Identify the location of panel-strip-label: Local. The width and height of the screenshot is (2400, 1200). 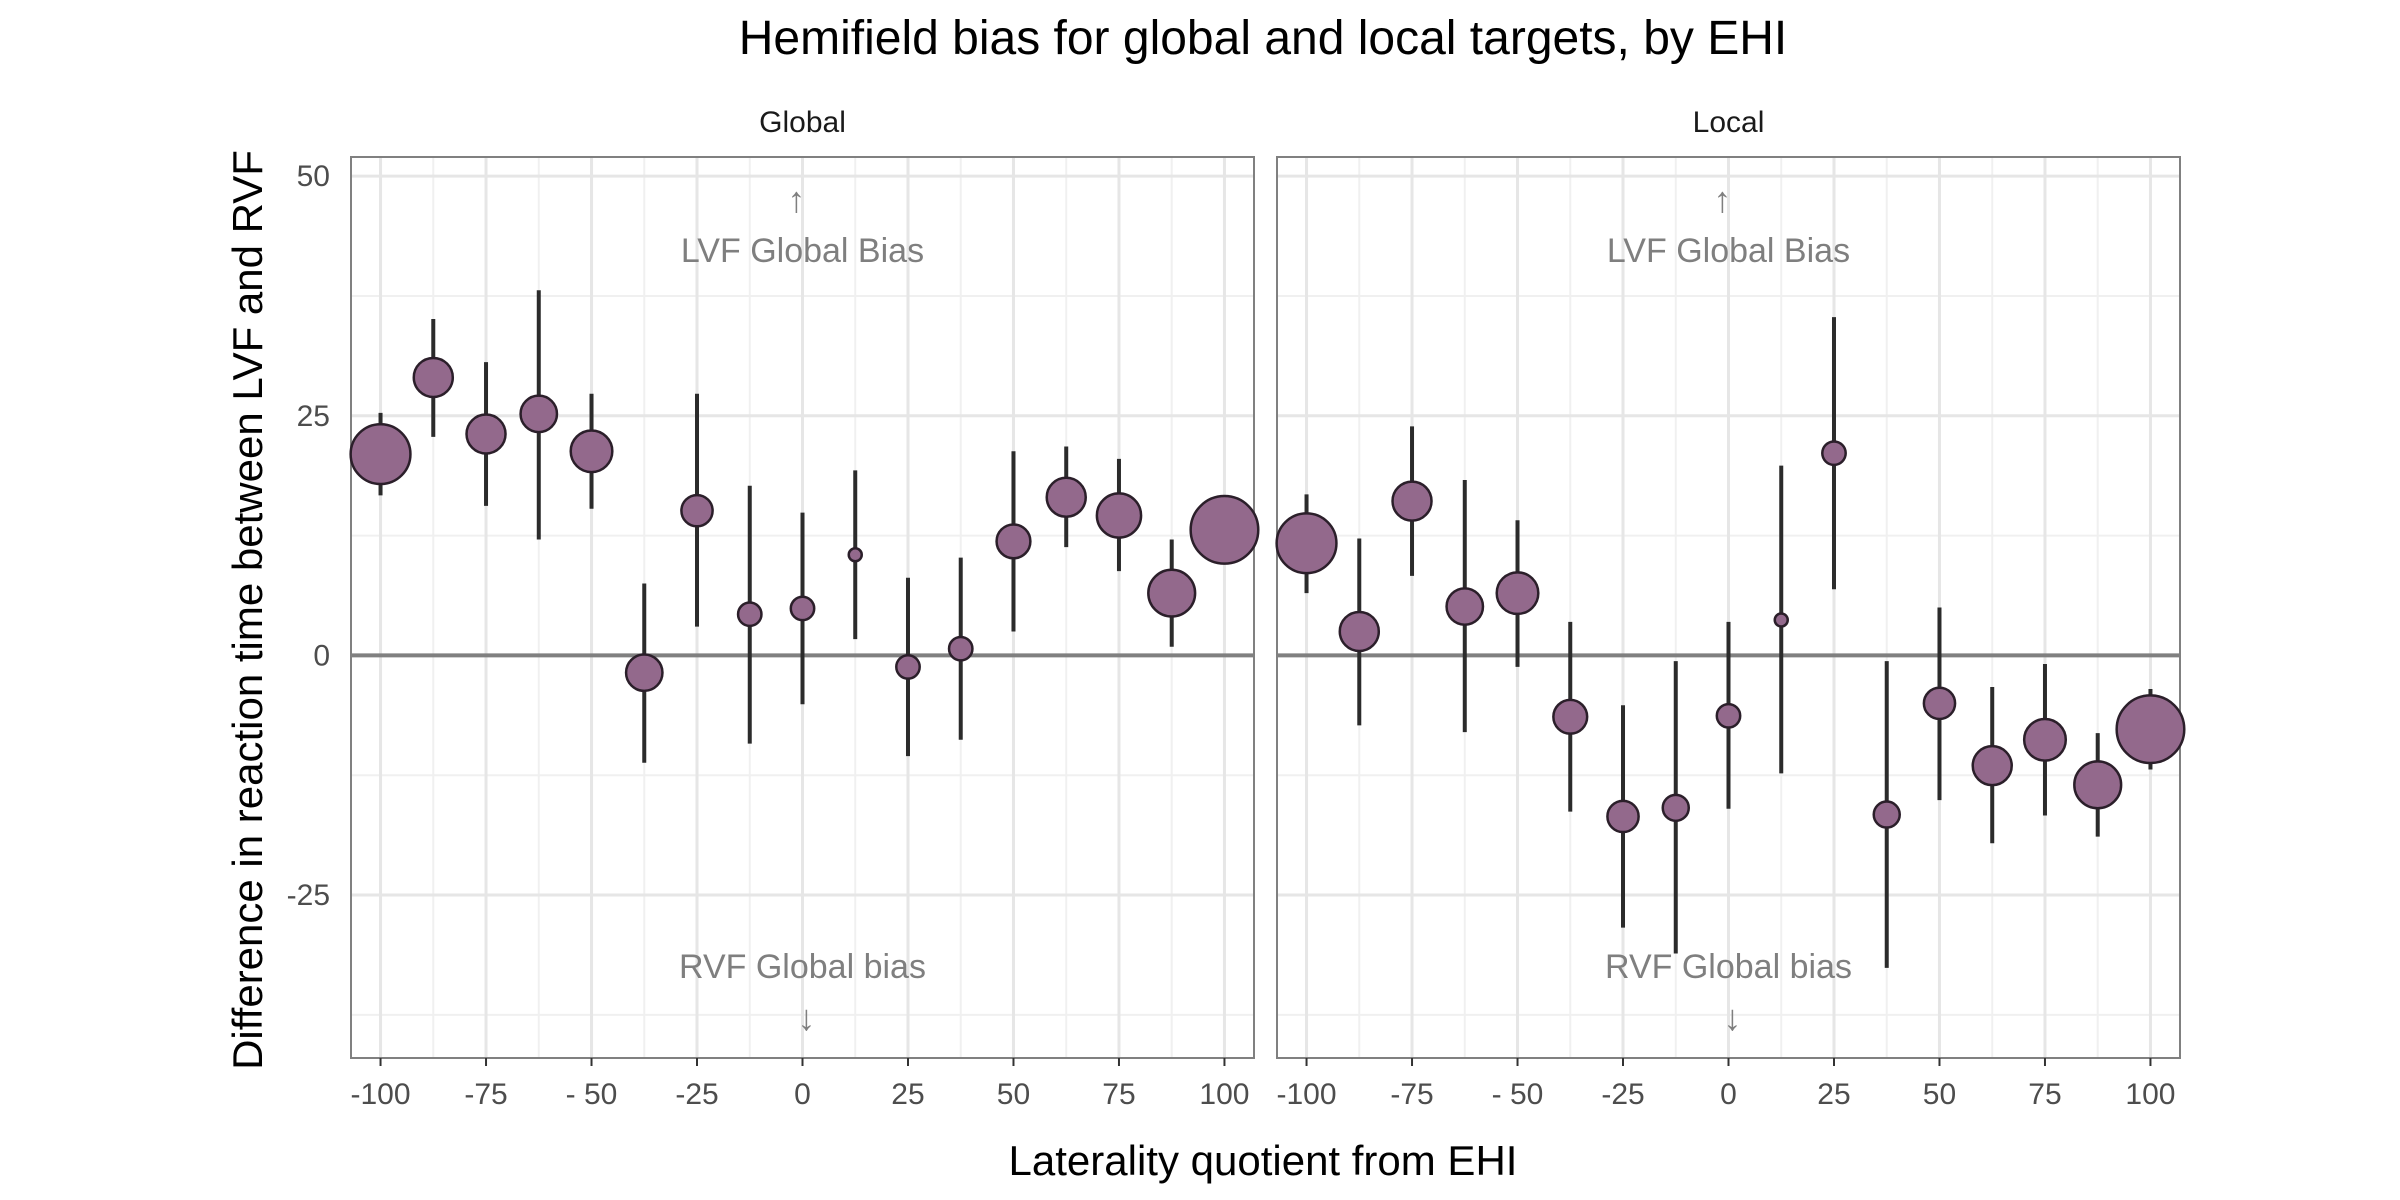
(1729, 122).